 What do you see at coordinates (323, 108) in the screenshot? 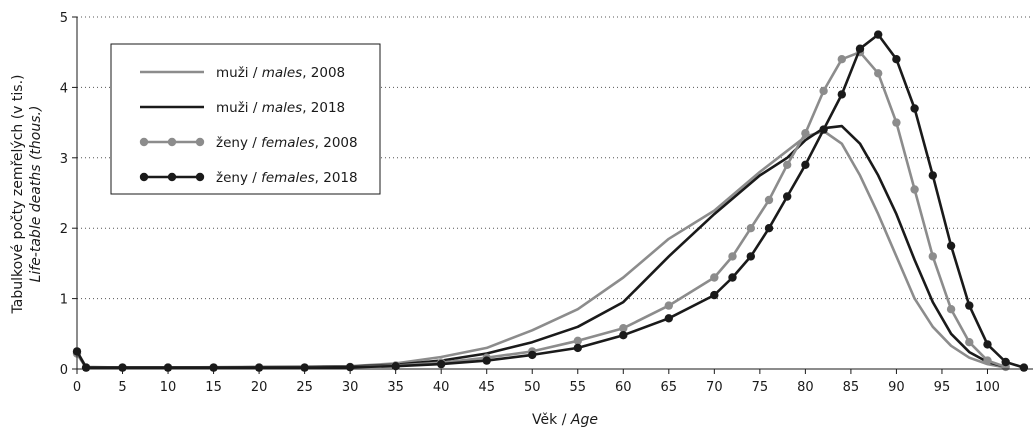
I see `legend-item-2-label-post: , 2018` at bounding box center [323, 108].